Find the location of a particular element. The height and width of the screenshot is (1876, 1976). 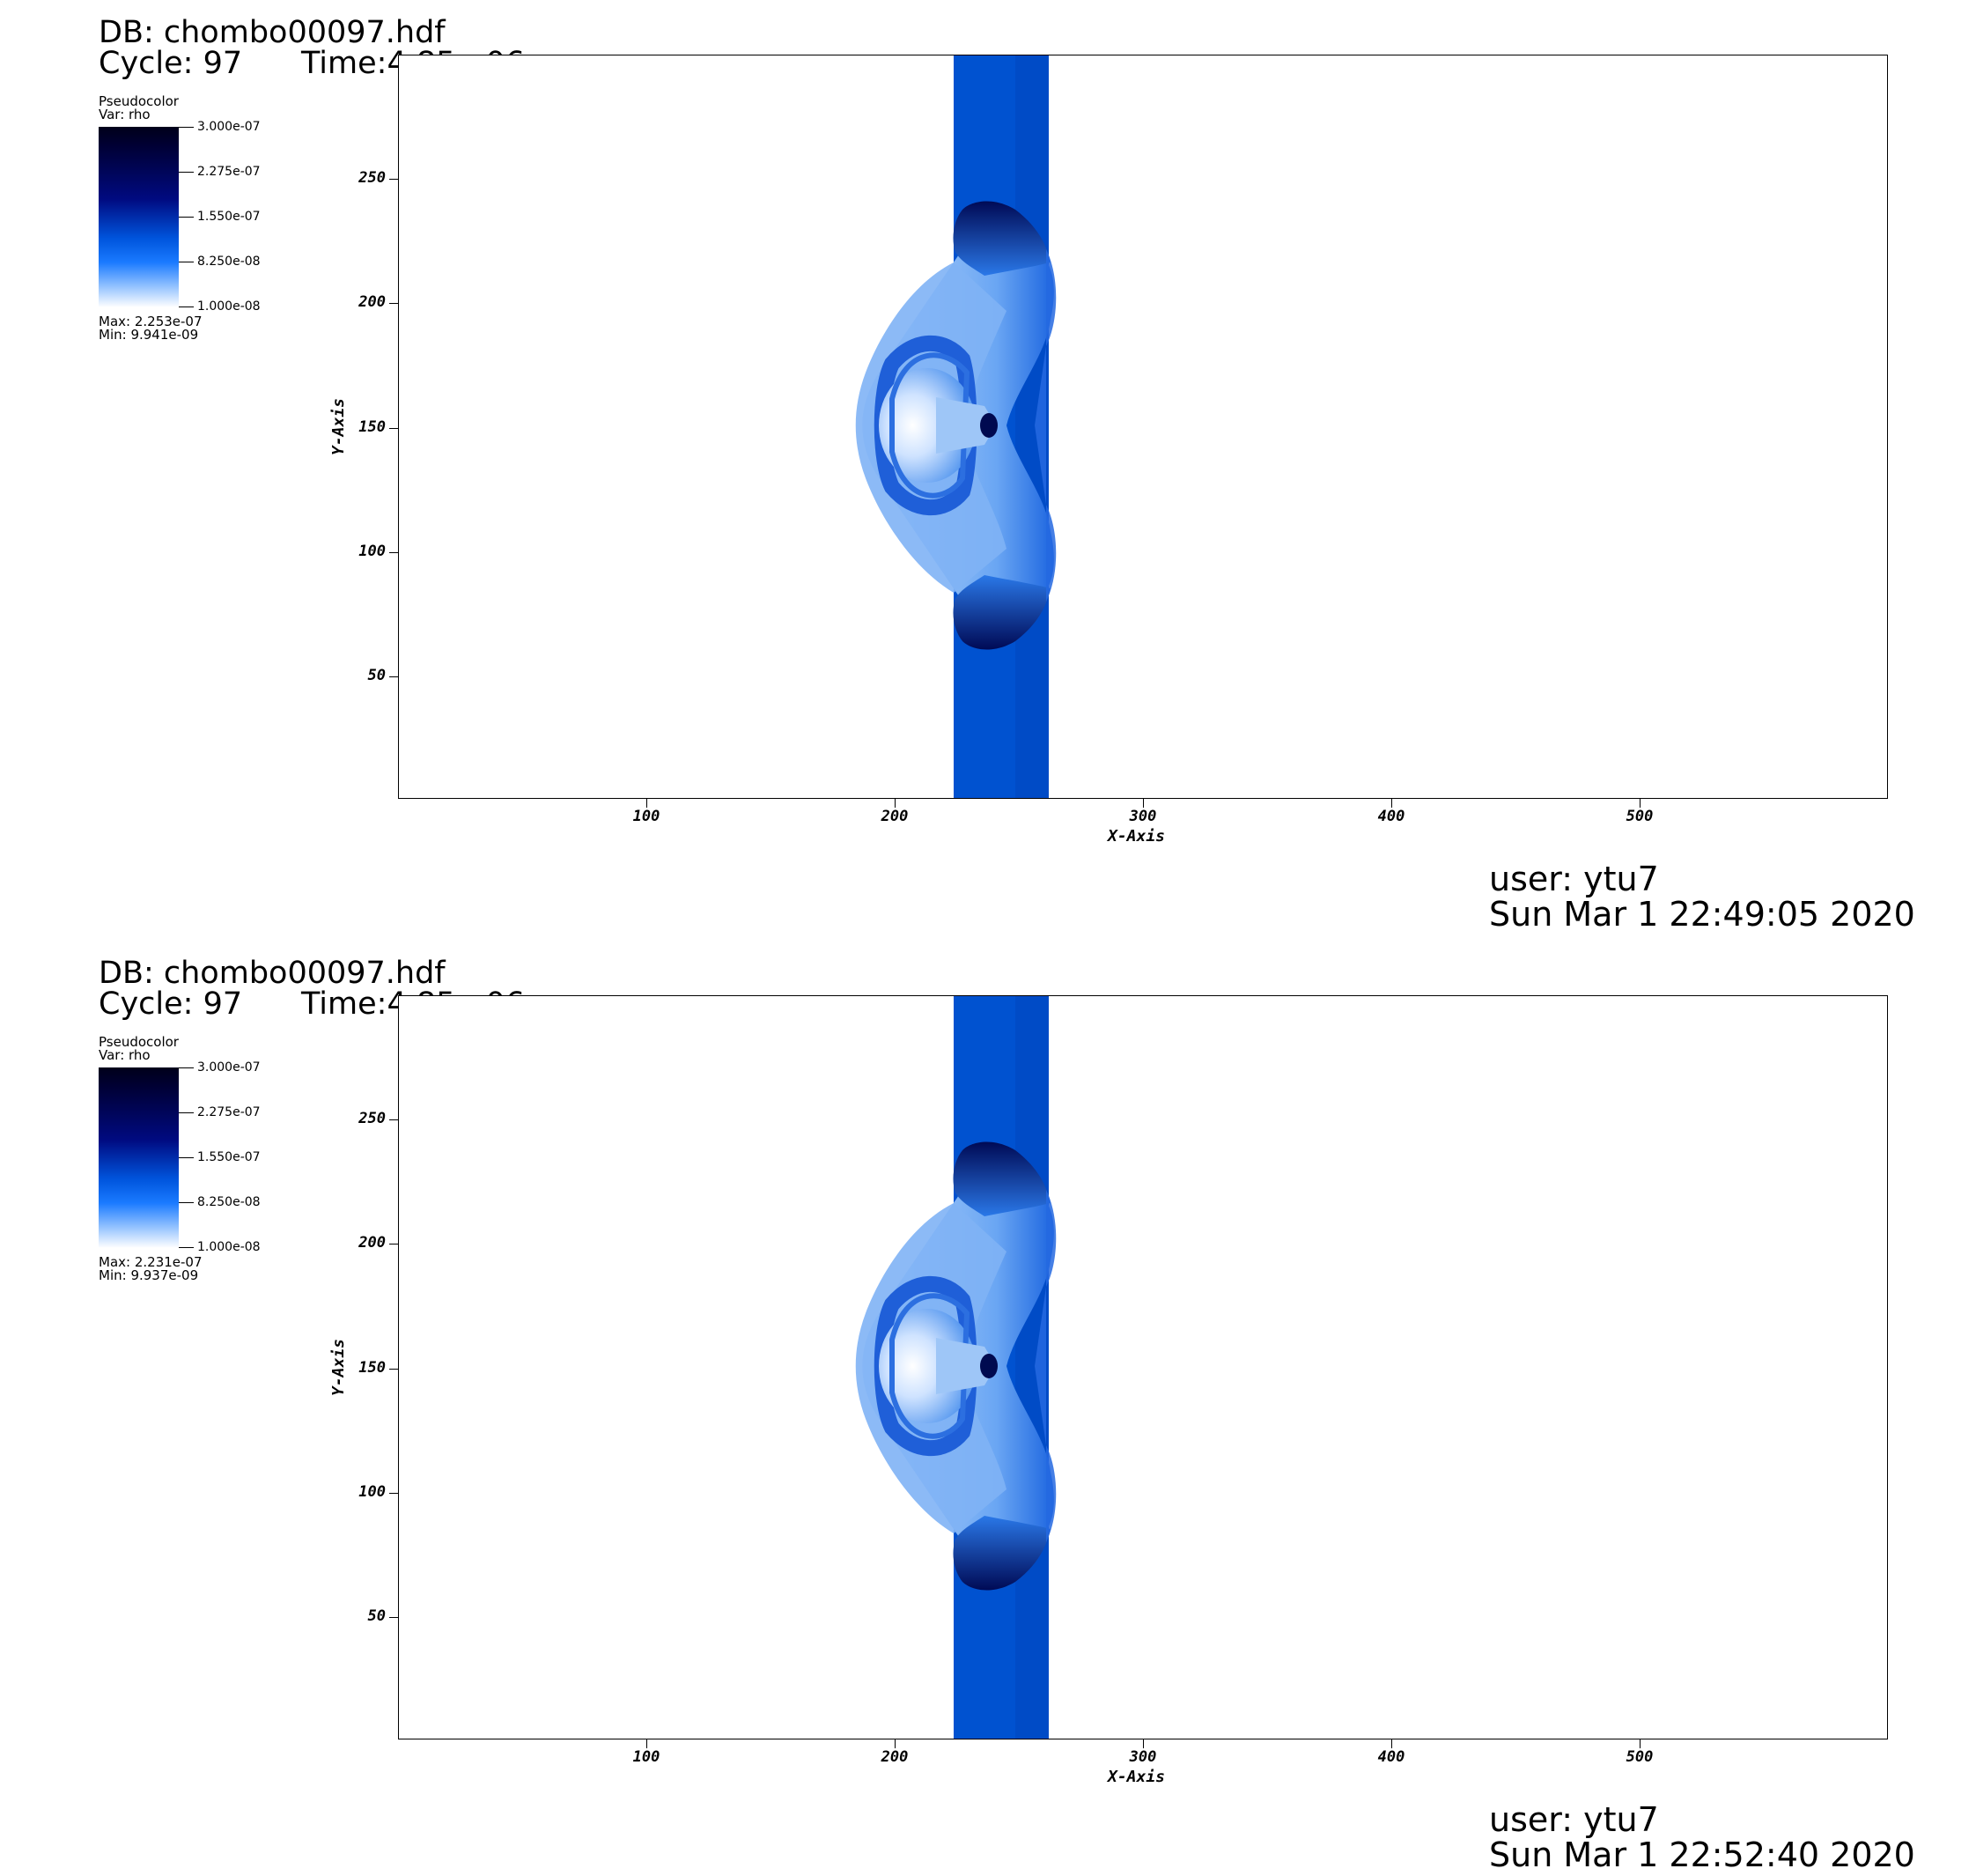

date-label: Sun Mar 1 22:49:05 2020 is located at coordinates (1702, 914).